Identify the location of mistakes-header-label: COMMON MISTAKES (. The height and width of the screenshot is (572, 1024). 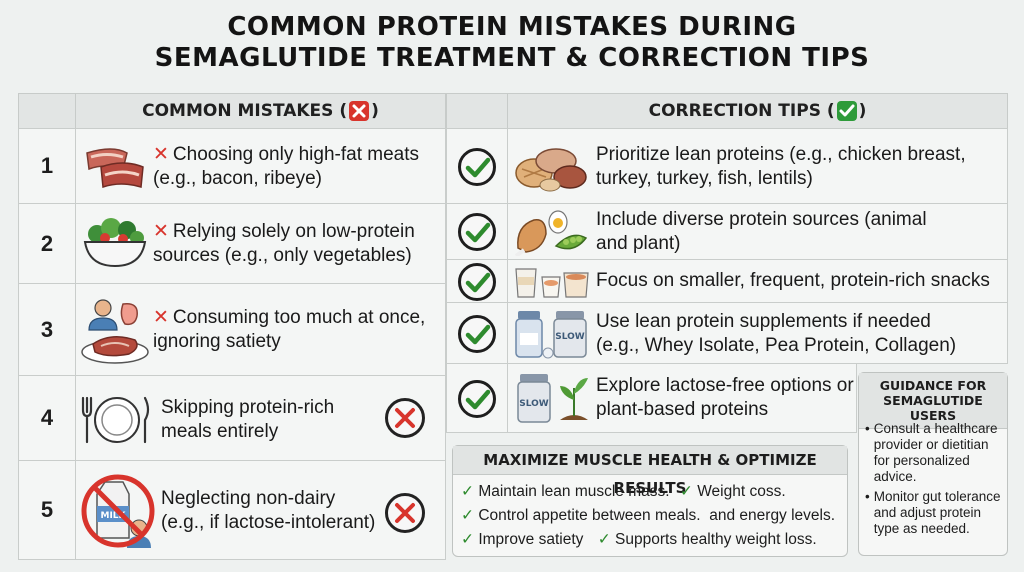
(245, 111).